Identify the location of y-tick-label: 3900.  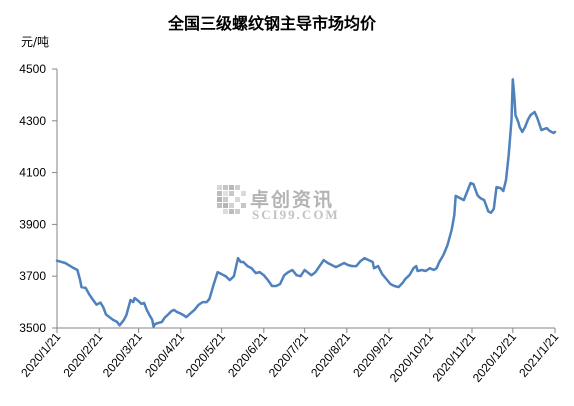
(32, 224).